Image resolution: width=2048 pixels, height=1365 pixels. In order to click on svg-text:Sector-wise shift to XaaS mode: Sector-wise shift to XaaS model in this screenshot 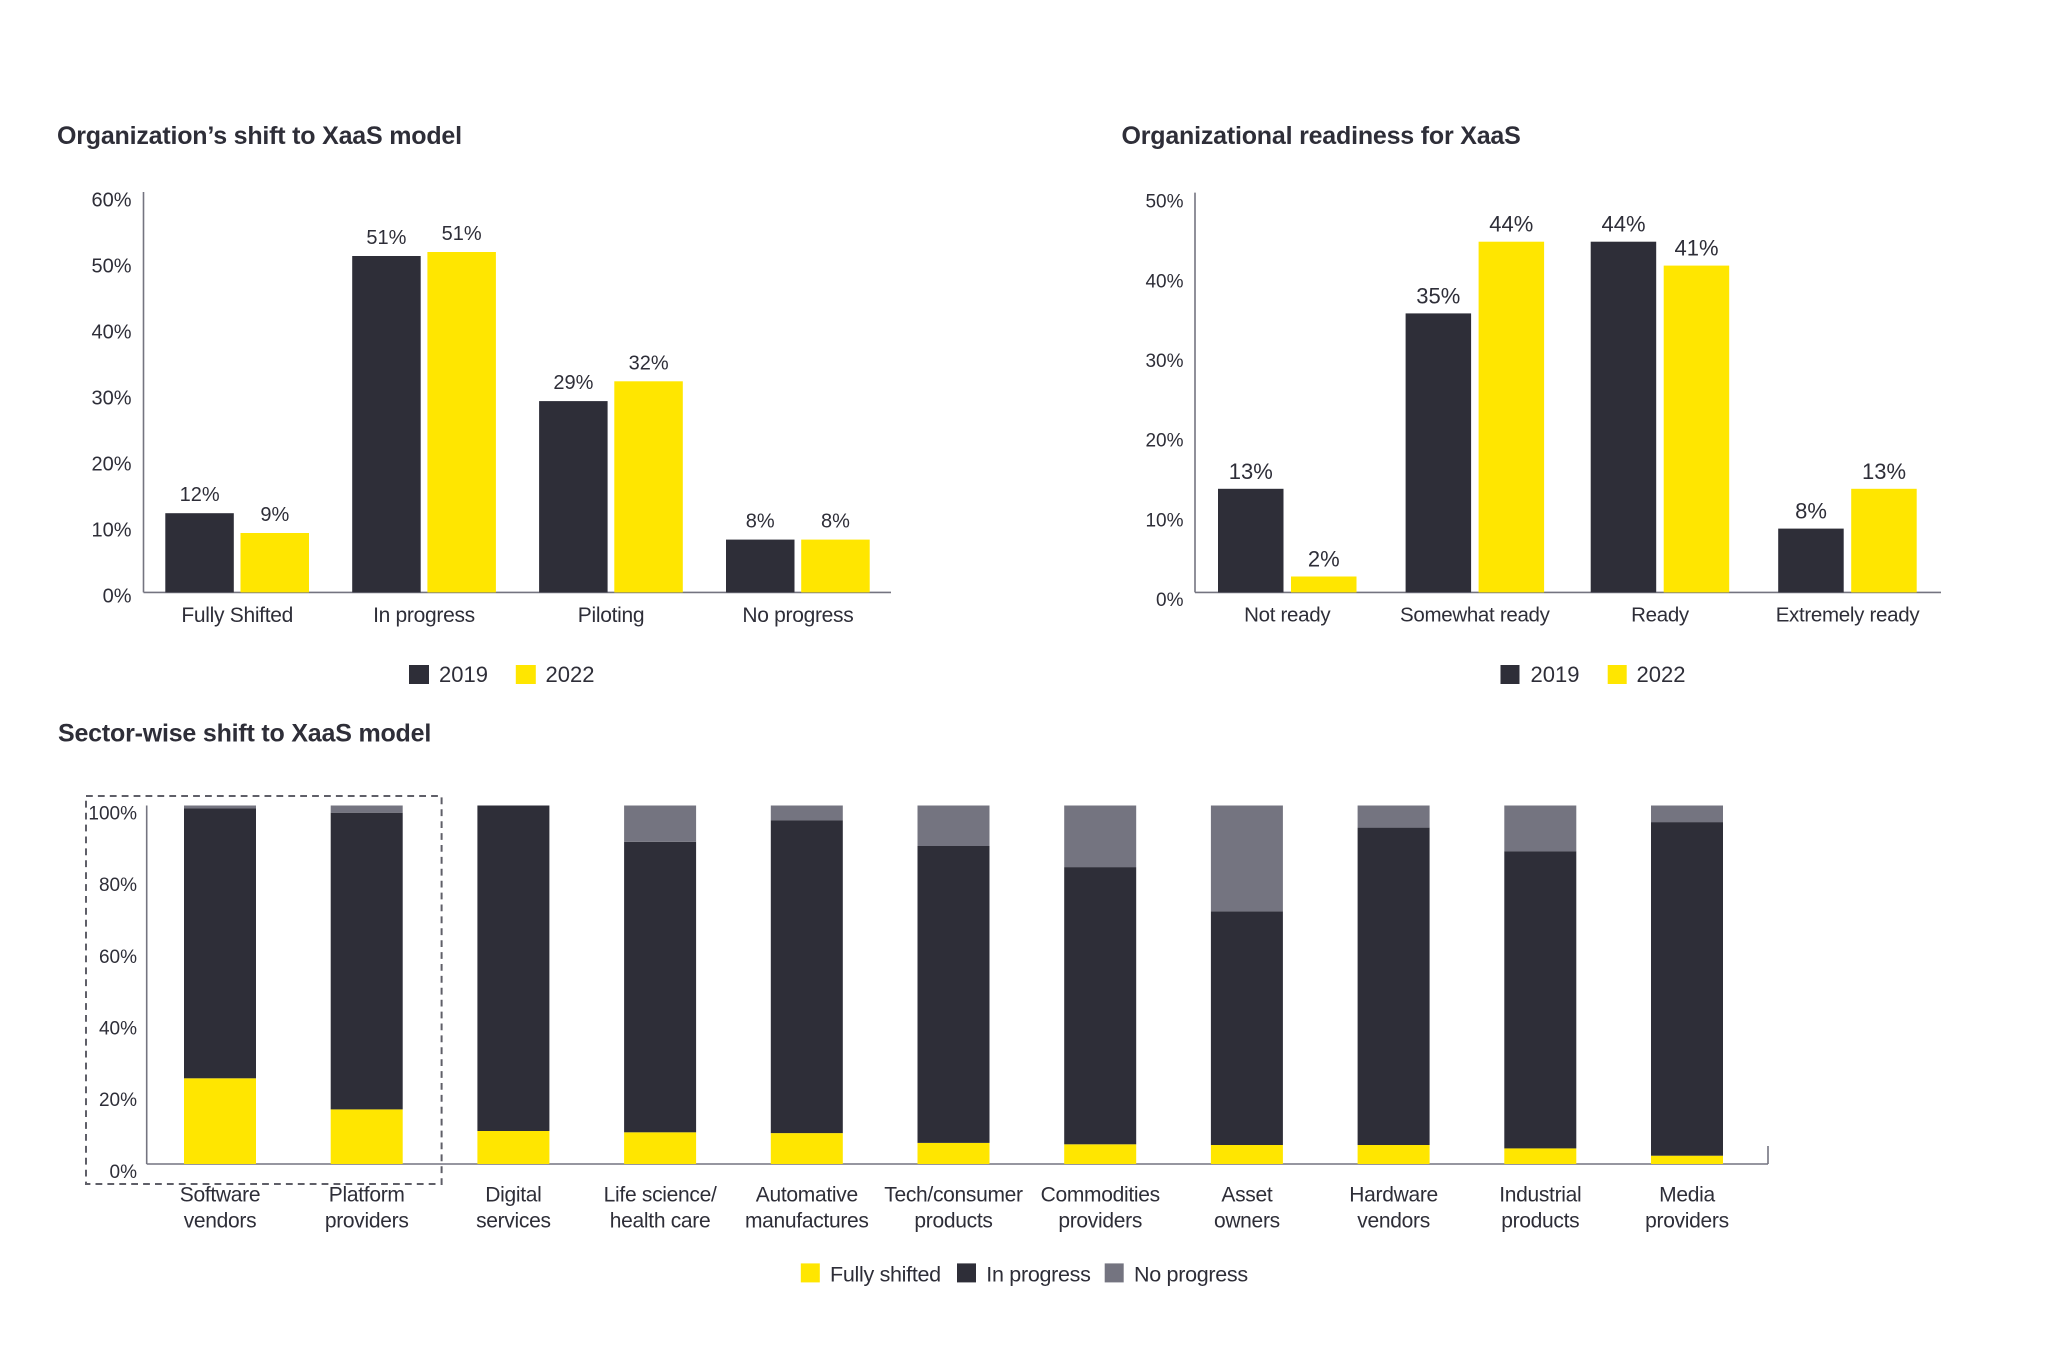, I will do `click(244, 733)`.